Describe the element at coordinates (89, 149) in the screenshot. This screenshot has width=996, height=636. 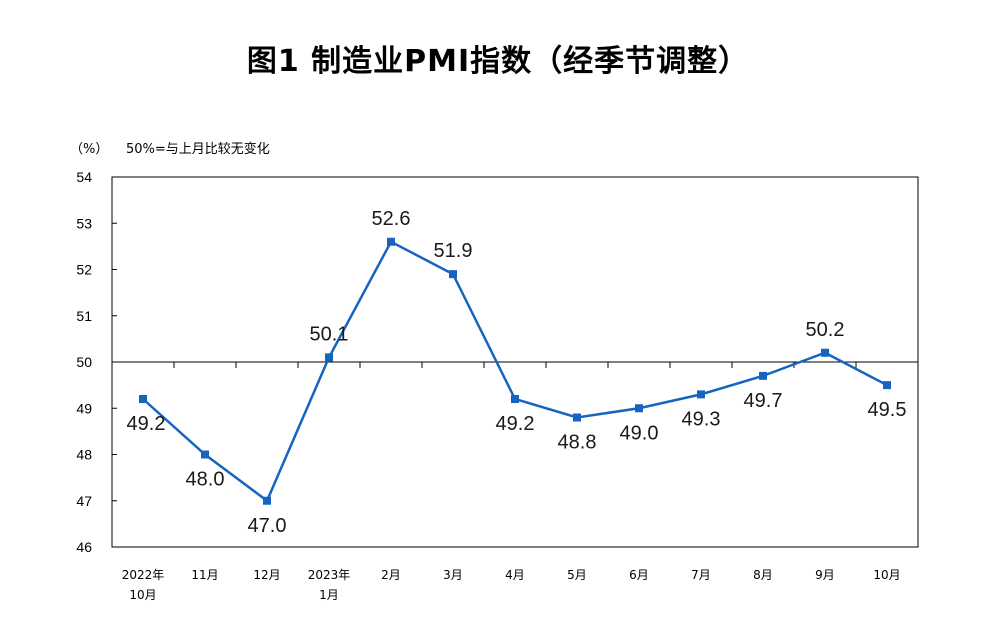
I see `y-axis-unit: （%）` at that location.